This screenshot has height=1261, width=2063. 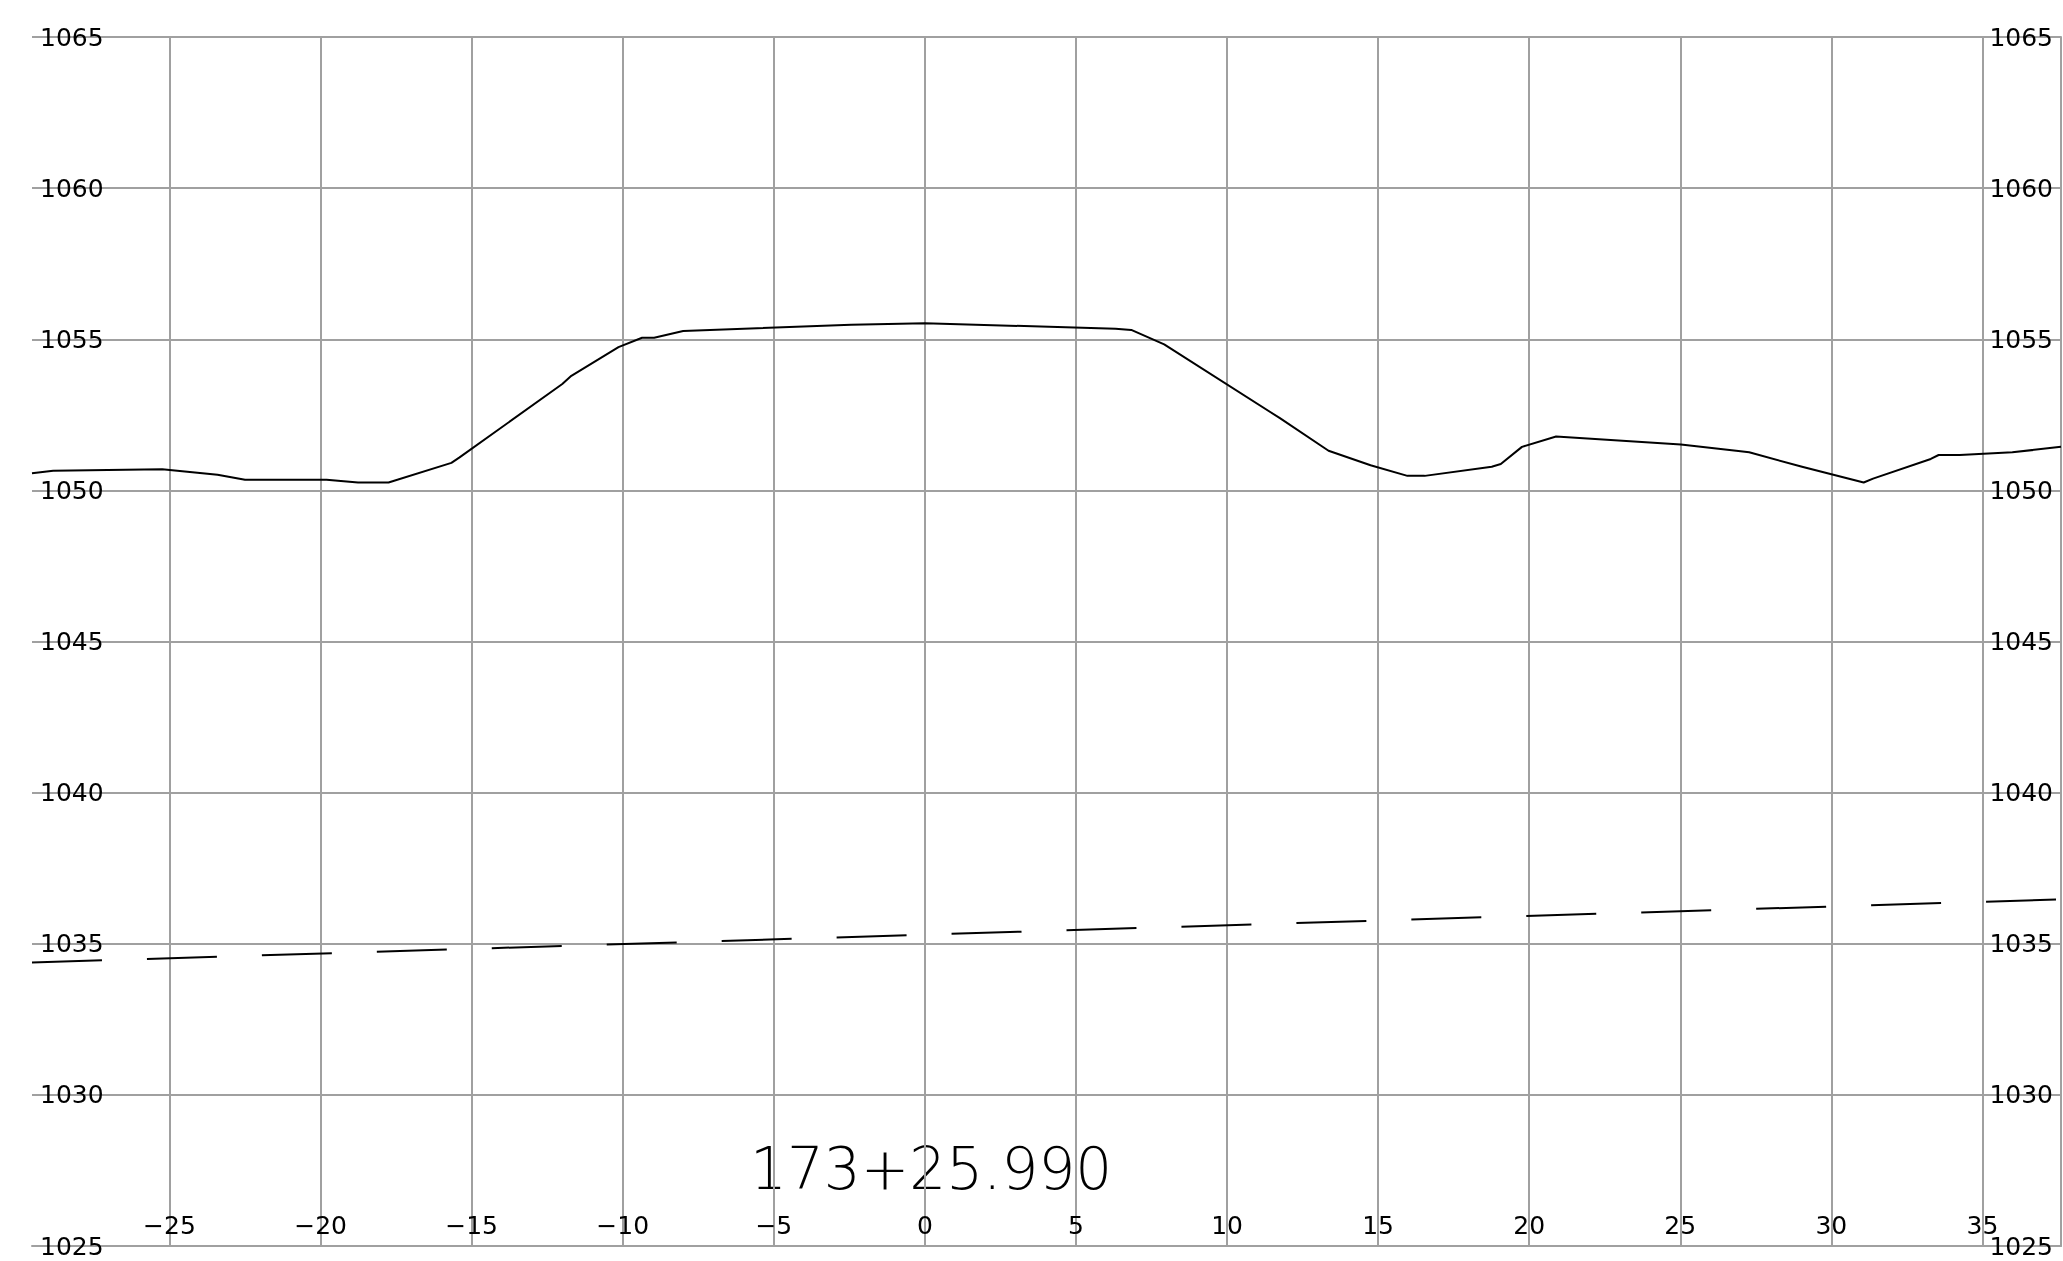 What do you see at coordinates (72, 188) in the screenshot?
I see `y-tick-label: 1060` at bounding box center [72, 188].